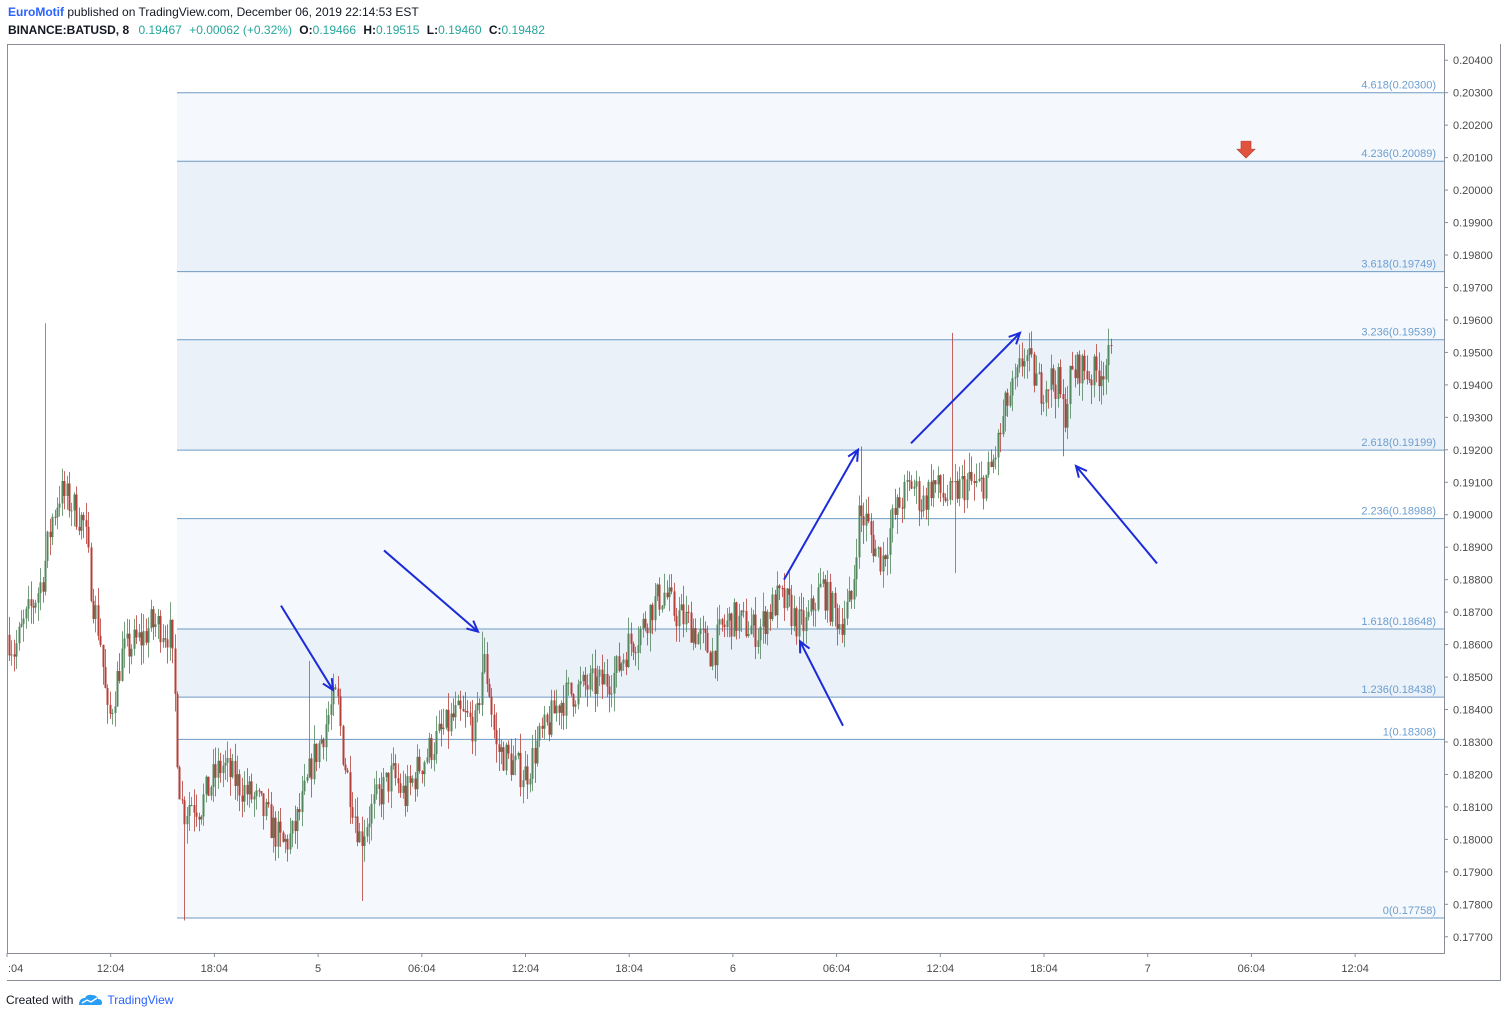 The image size is (1507, 1018). What do you see at coordinates (1116, 515) in the screenshot?
I see `arrow-line` at bounding box center [1116, 515].